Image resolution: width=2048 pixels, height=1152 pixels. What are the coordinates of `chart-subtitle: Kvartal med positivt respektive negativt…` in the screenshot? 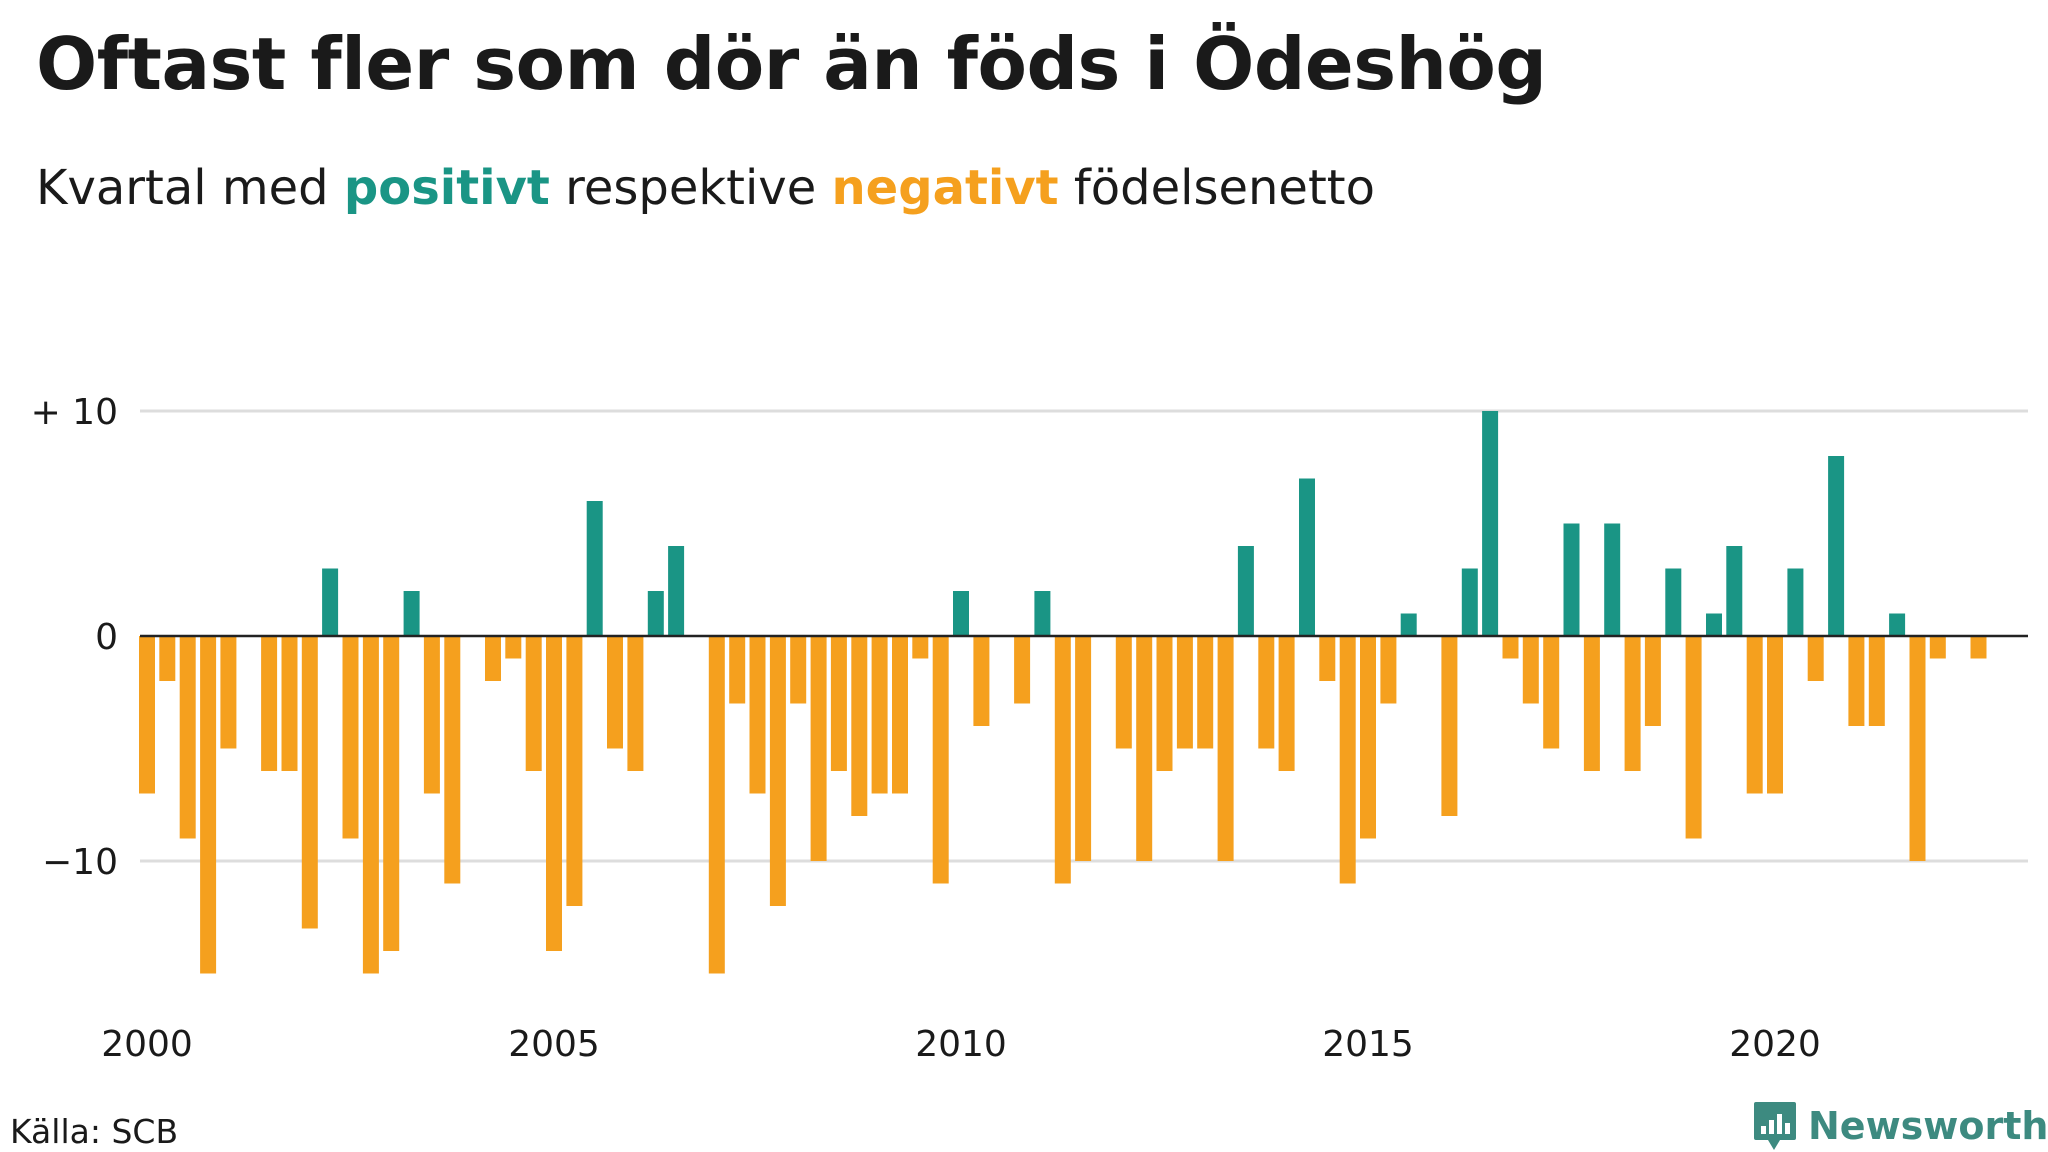 It's located at (705, 188).